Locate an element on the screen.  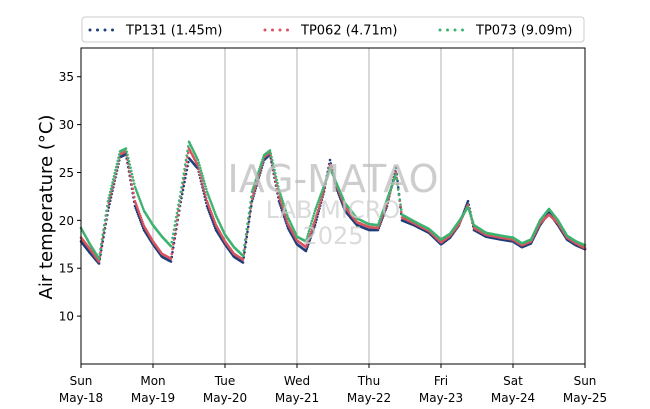
x-tick-label-date: May-24 is located at coordinates (513, 398).